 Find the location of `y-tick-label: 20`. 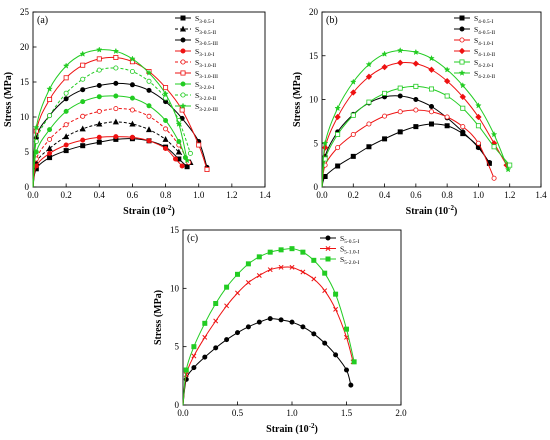

y-tick-label: 20 is located at coordinates (25, 47).